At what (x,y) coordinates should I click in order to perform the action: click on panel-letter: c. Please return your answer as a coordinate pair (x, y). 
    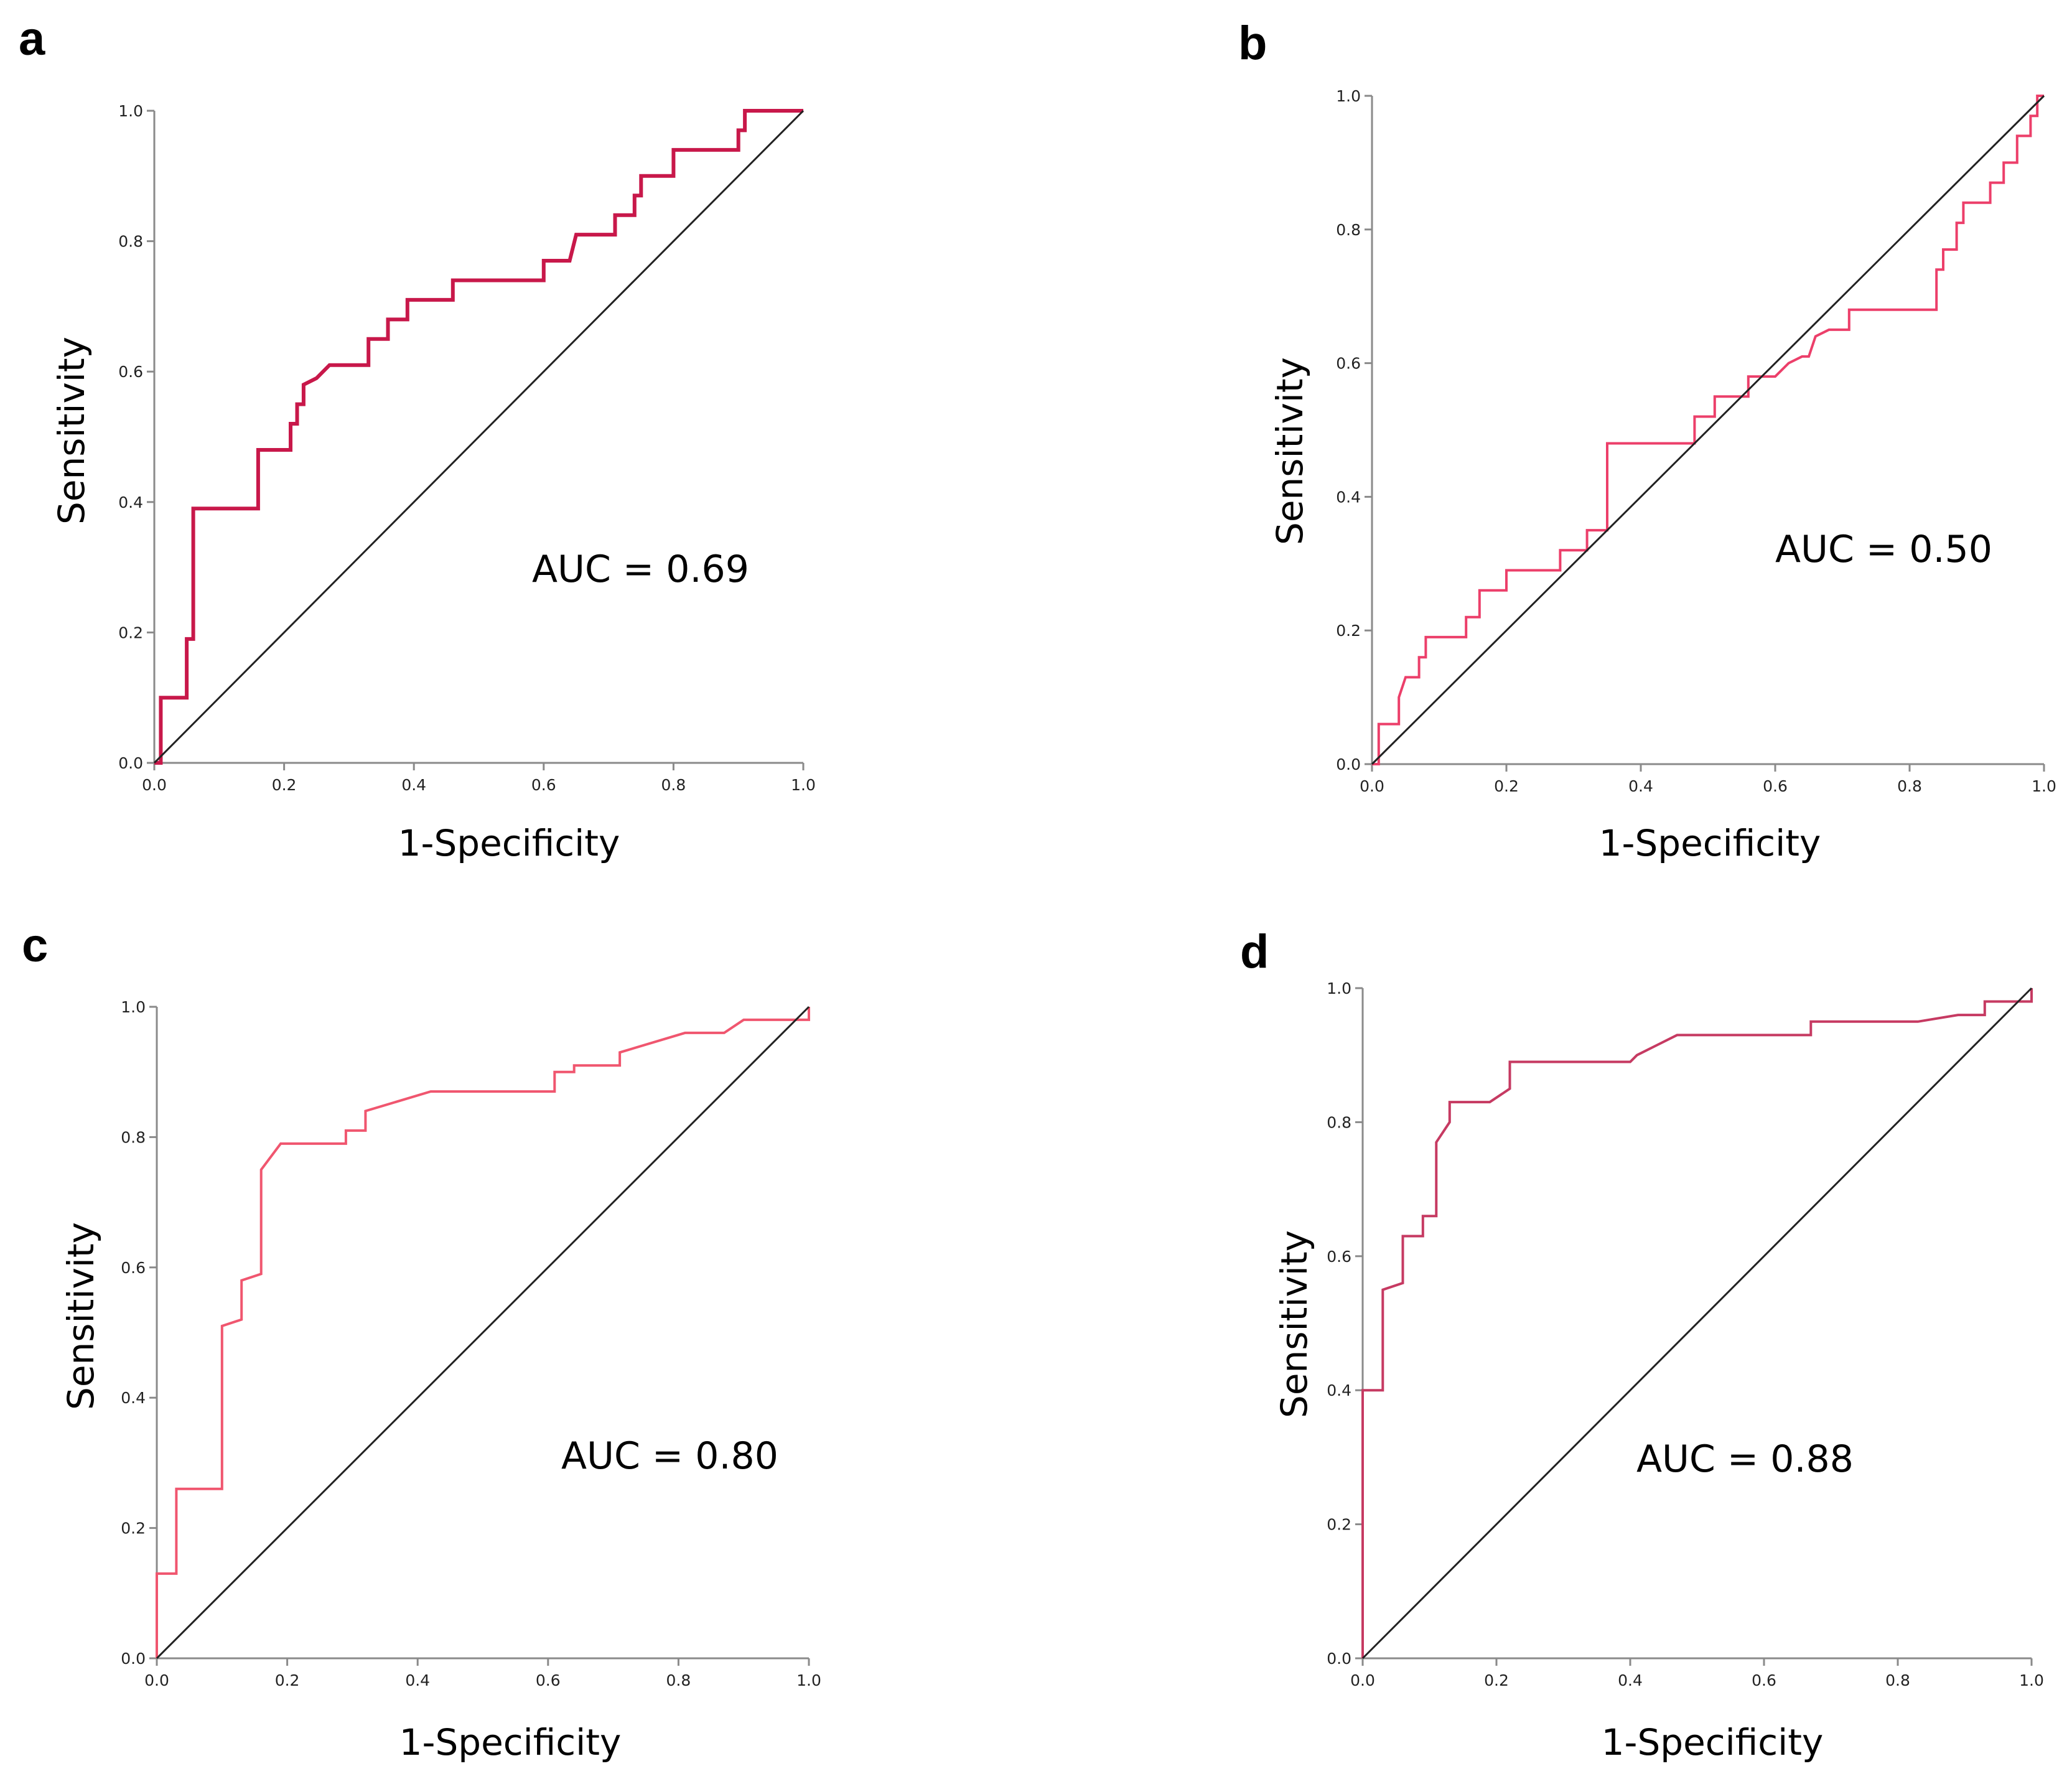
    Looking at the image, I should click on (35, 945).